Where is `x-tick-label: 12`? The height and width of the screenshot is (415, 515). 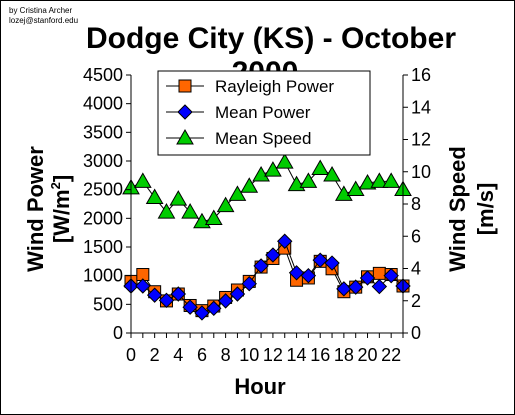
x-tick-label: 12 is located at coordinates (273, 355).